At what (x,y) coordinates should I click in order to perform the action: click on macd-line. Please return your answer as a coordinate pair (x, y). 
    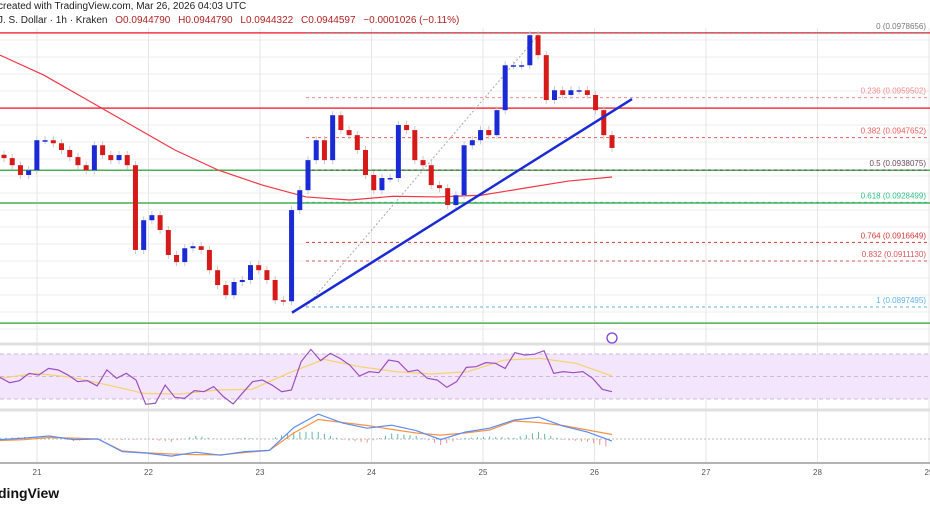
    Looking at the image, I should click on (306, 435).